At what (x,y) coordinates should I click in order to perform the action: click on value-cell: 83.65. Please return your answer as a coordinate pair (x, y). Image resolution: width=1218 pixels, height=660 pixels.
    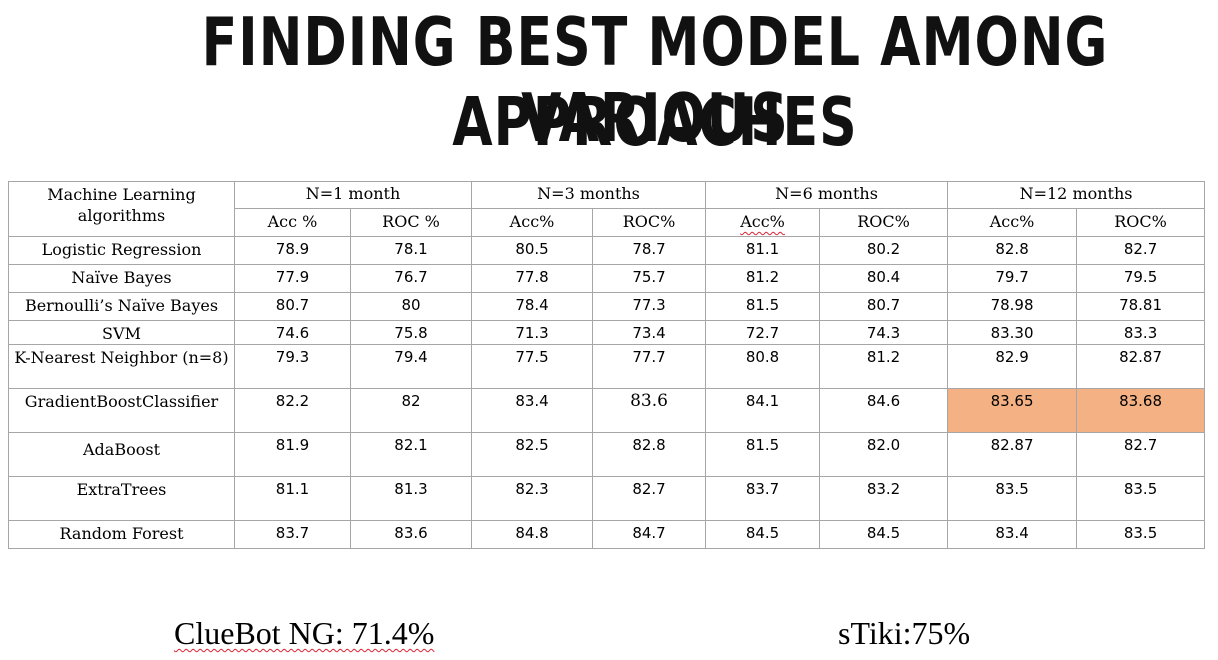
    Looking at the image, I should click on (1012, 410).